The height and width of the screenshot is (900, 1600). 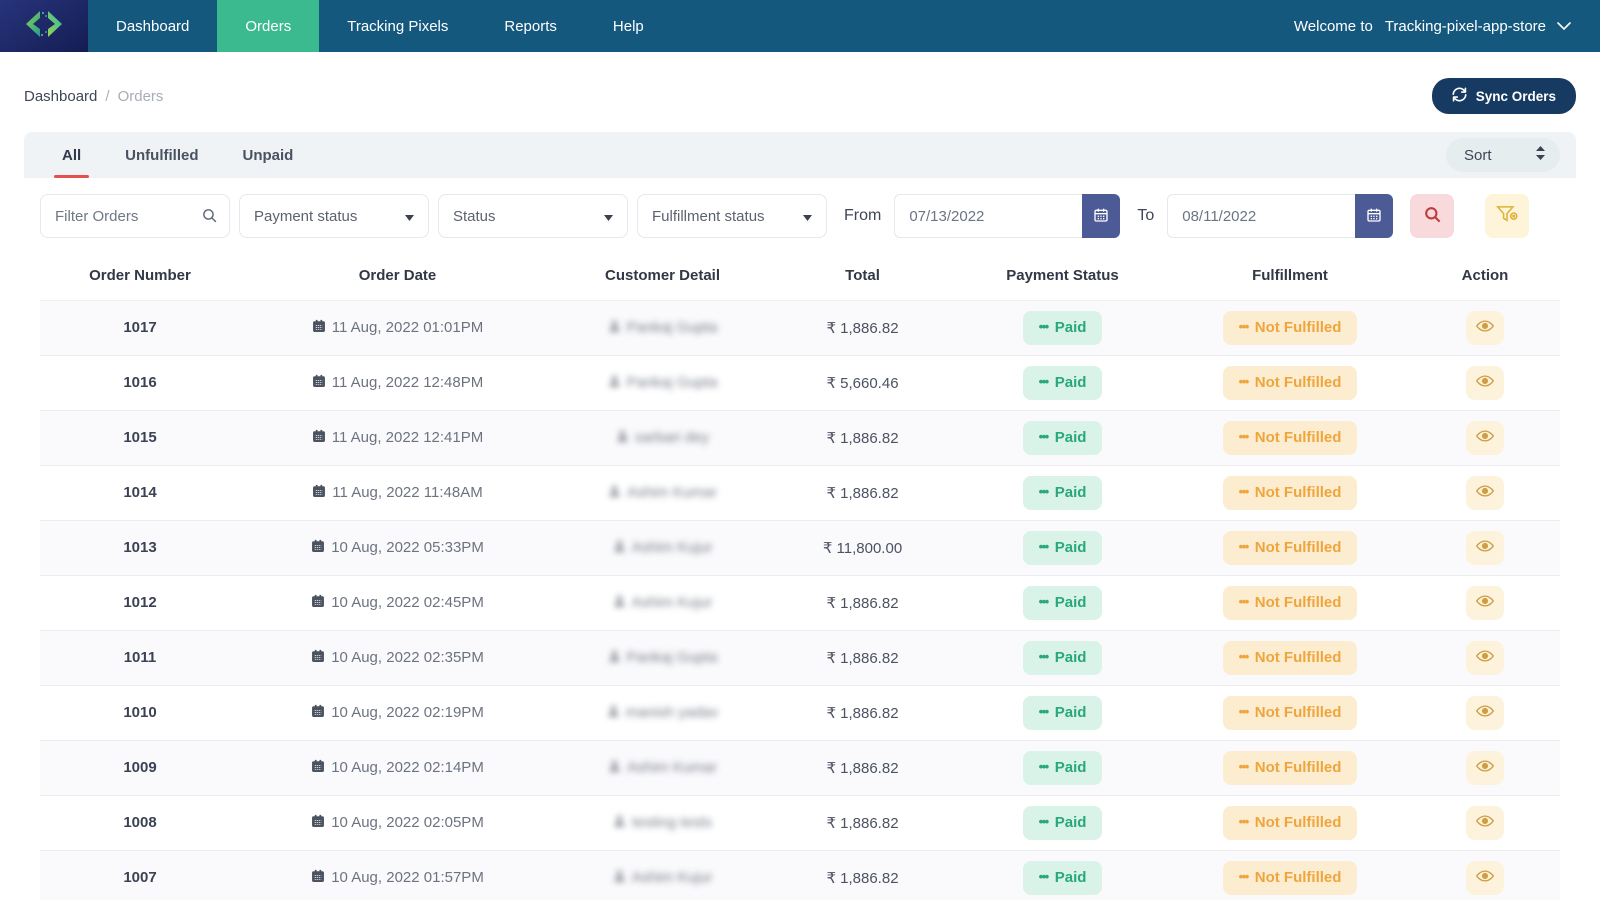 What do you see at coordinates (397, 26) in the screenshot?
I see `nav-item-tracking-pixels: Tracking Pixels` at bounding box center [397, 26].